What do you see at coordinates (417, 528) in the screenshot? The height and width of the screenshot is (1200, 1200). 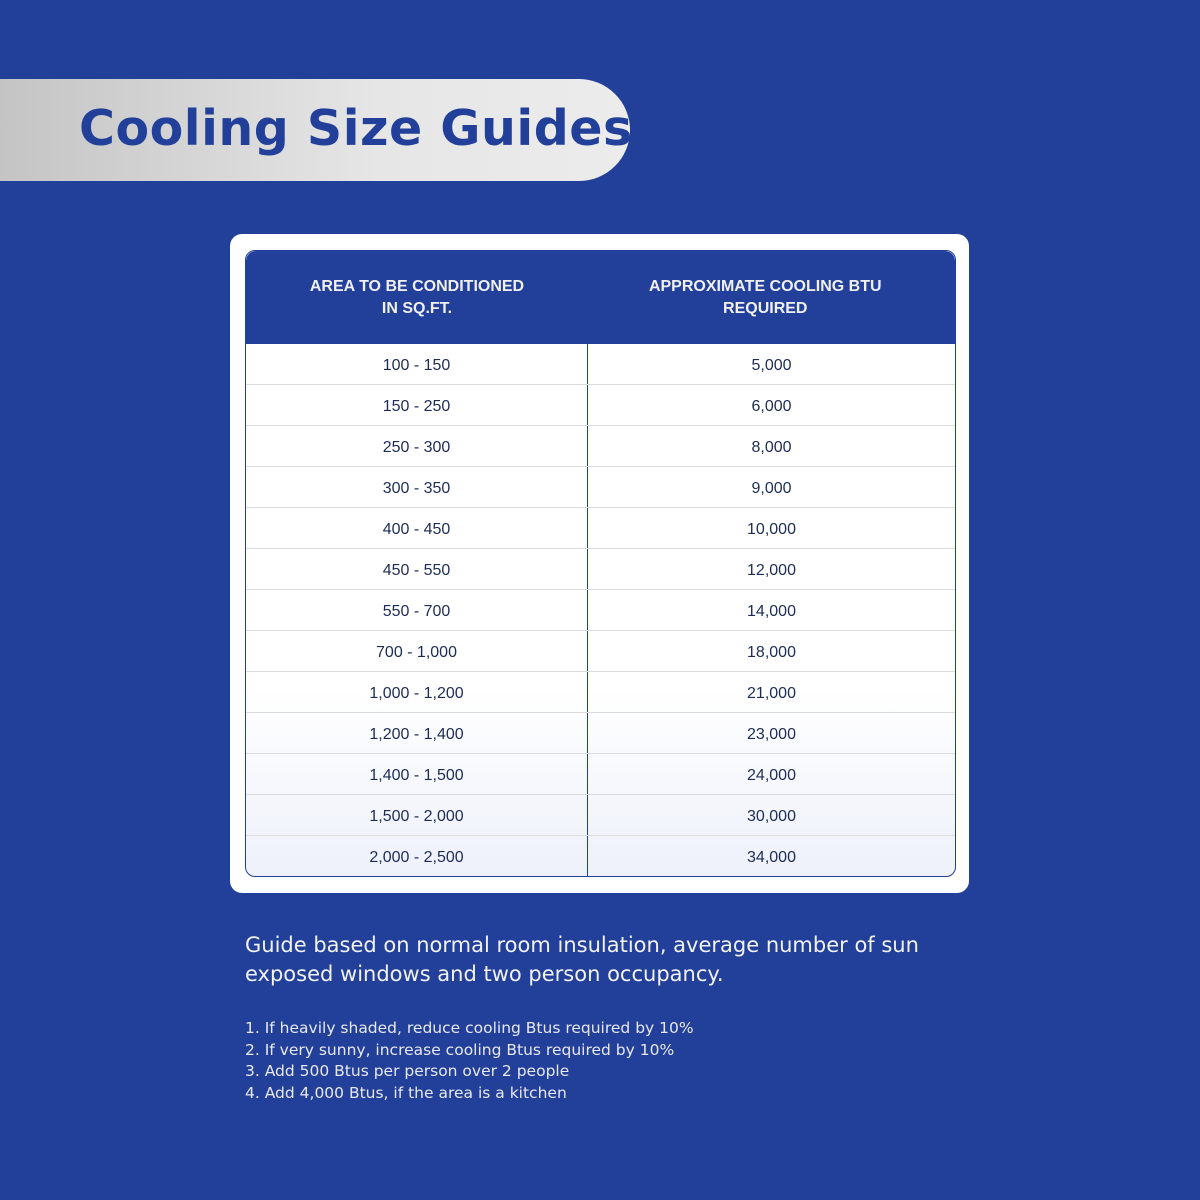 I see `area-cell: 400 - 450` at bounding box center [417, 528].